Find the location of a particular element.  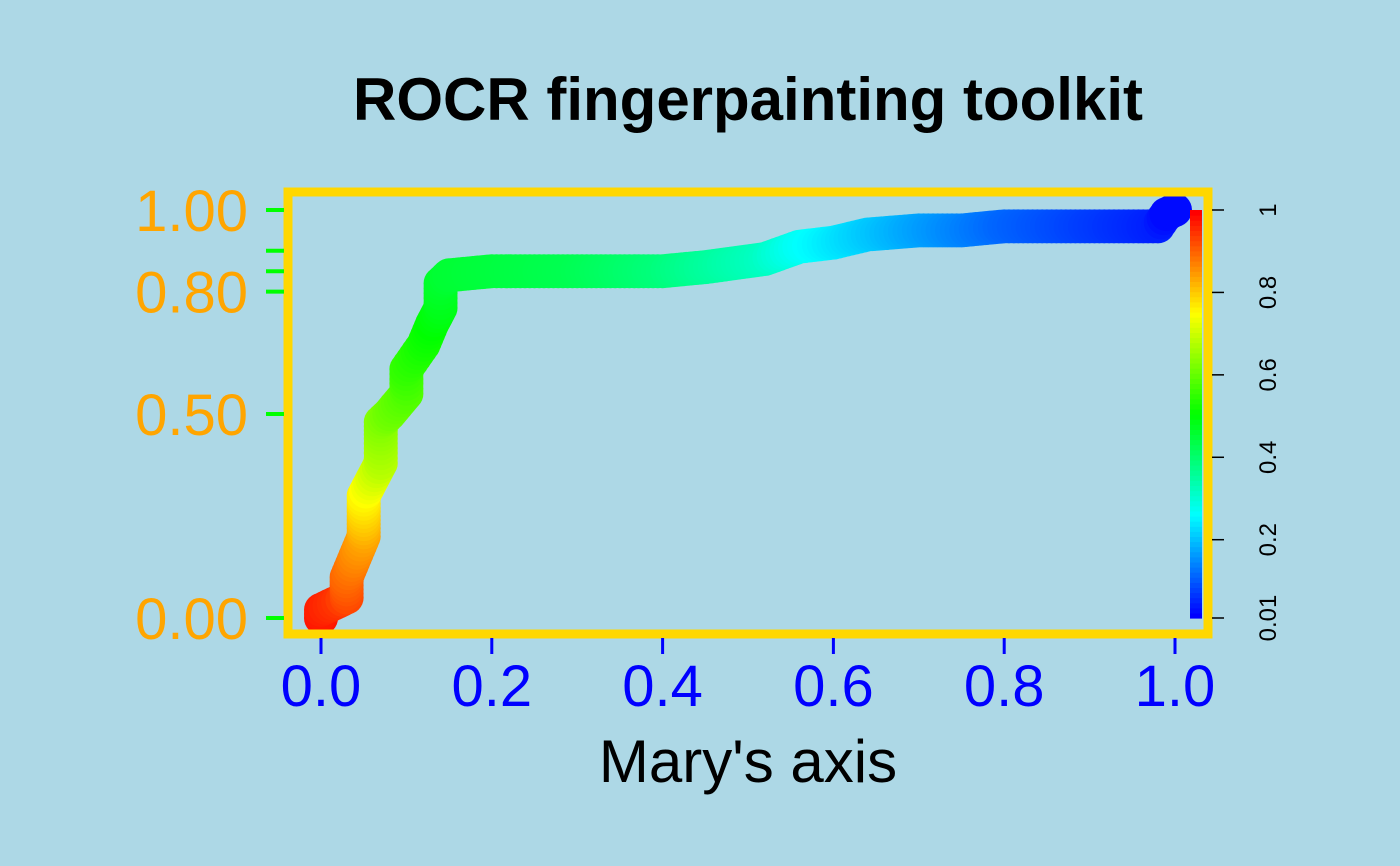

colorbar-tick-label-2: 0.4 is located at coordinates (1268, 457).